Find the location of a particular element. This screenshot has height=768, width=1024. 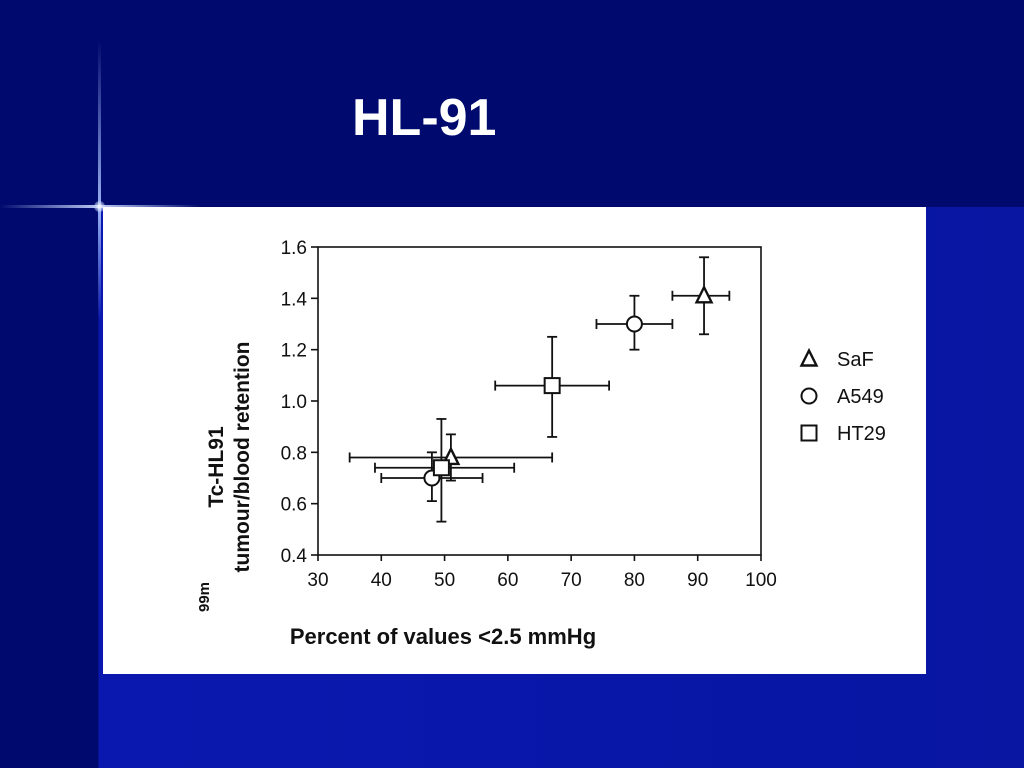

y-axis-label: tumour/blood retention Tc-HL91 99m is located at coordinates (225, 477).